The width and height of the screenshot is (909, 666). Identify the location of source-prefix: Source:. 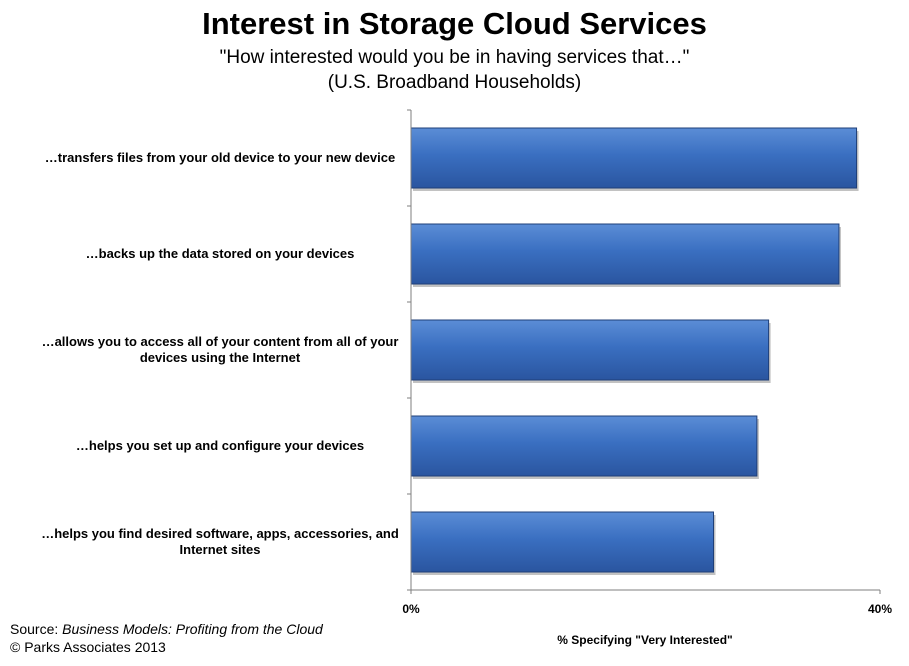
(36, 629).